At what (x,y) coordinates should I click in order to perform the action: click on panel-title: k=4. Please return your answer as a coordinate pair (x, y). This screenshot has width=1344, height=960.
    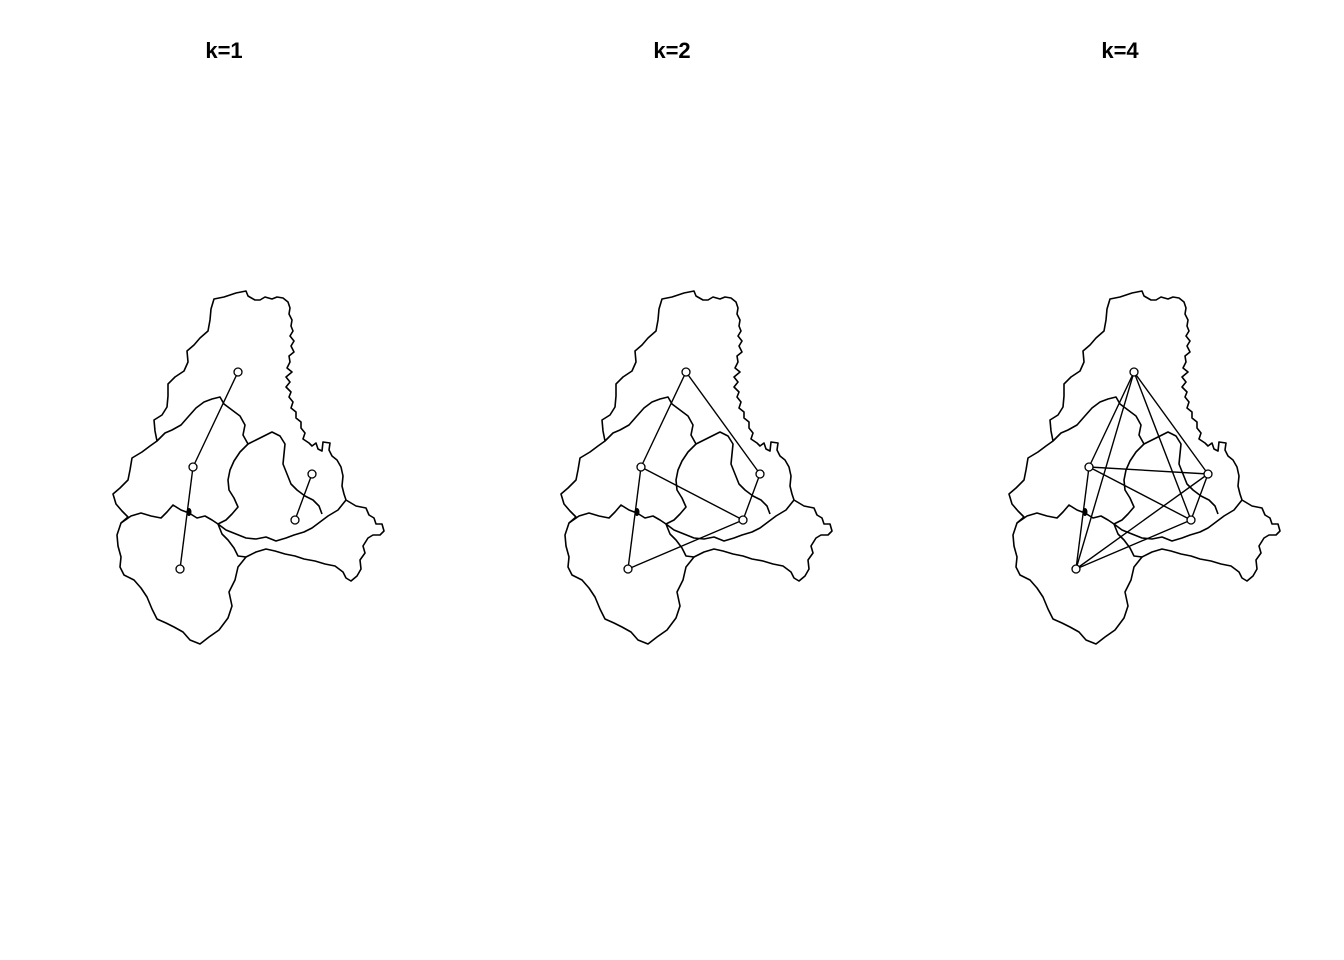
    Looking at the image, I should click on (1120, 50).